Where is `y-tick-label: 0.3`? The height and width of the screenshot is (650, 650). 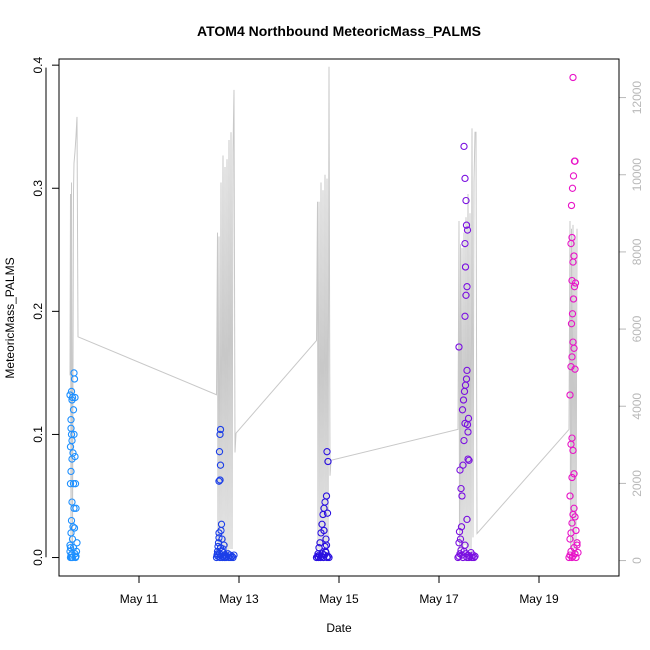
y-tick-label: 0.3 is located at coordinates (38, 188).